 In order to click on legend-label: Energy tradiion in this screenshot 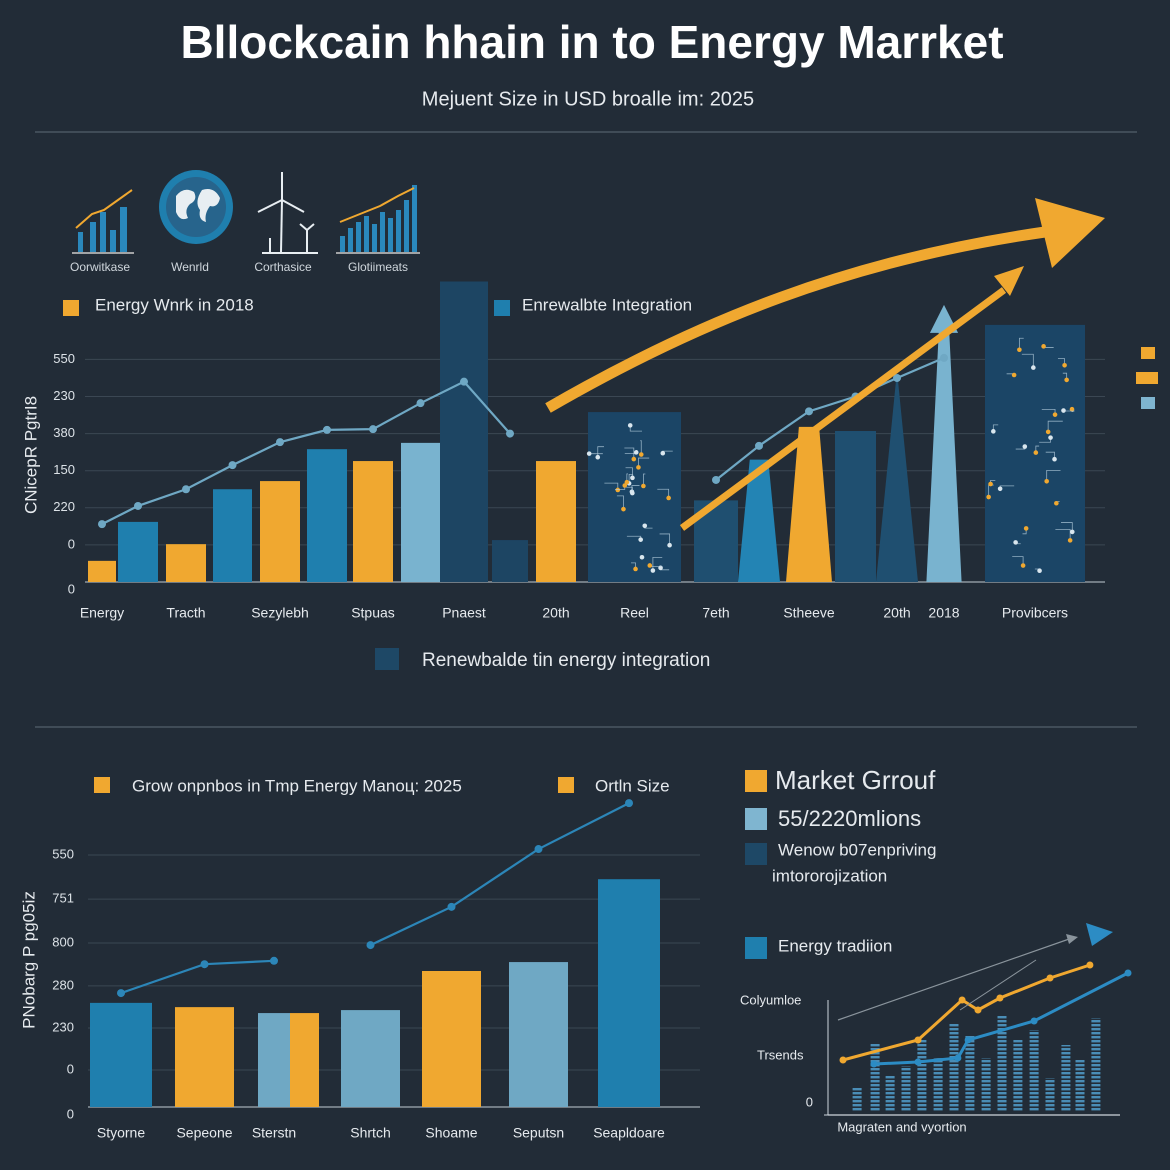, I will do `click(835, 945)`.